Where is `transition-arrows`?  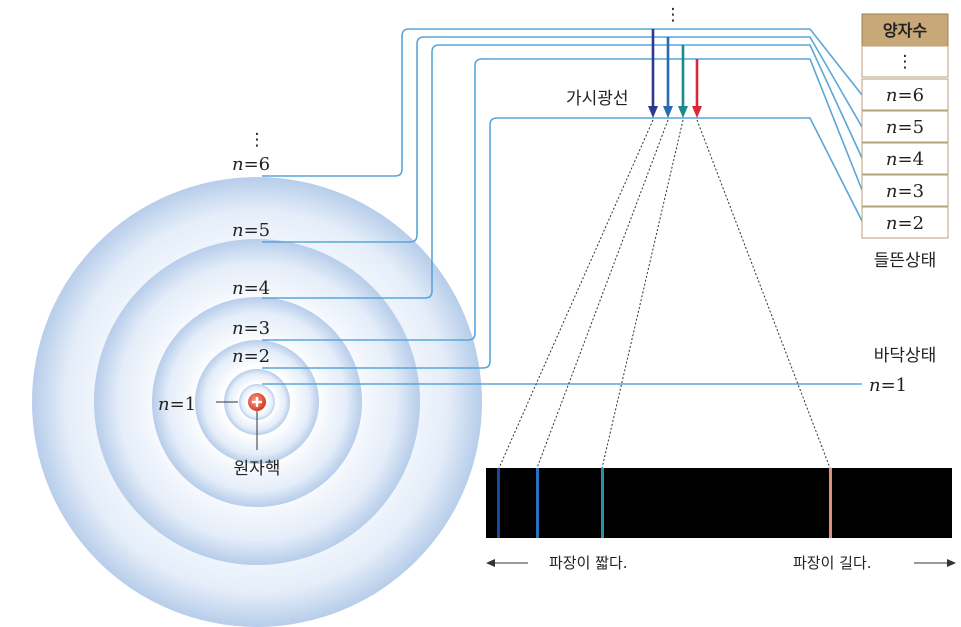 transition-arrows is located at coordinates (675, 73).